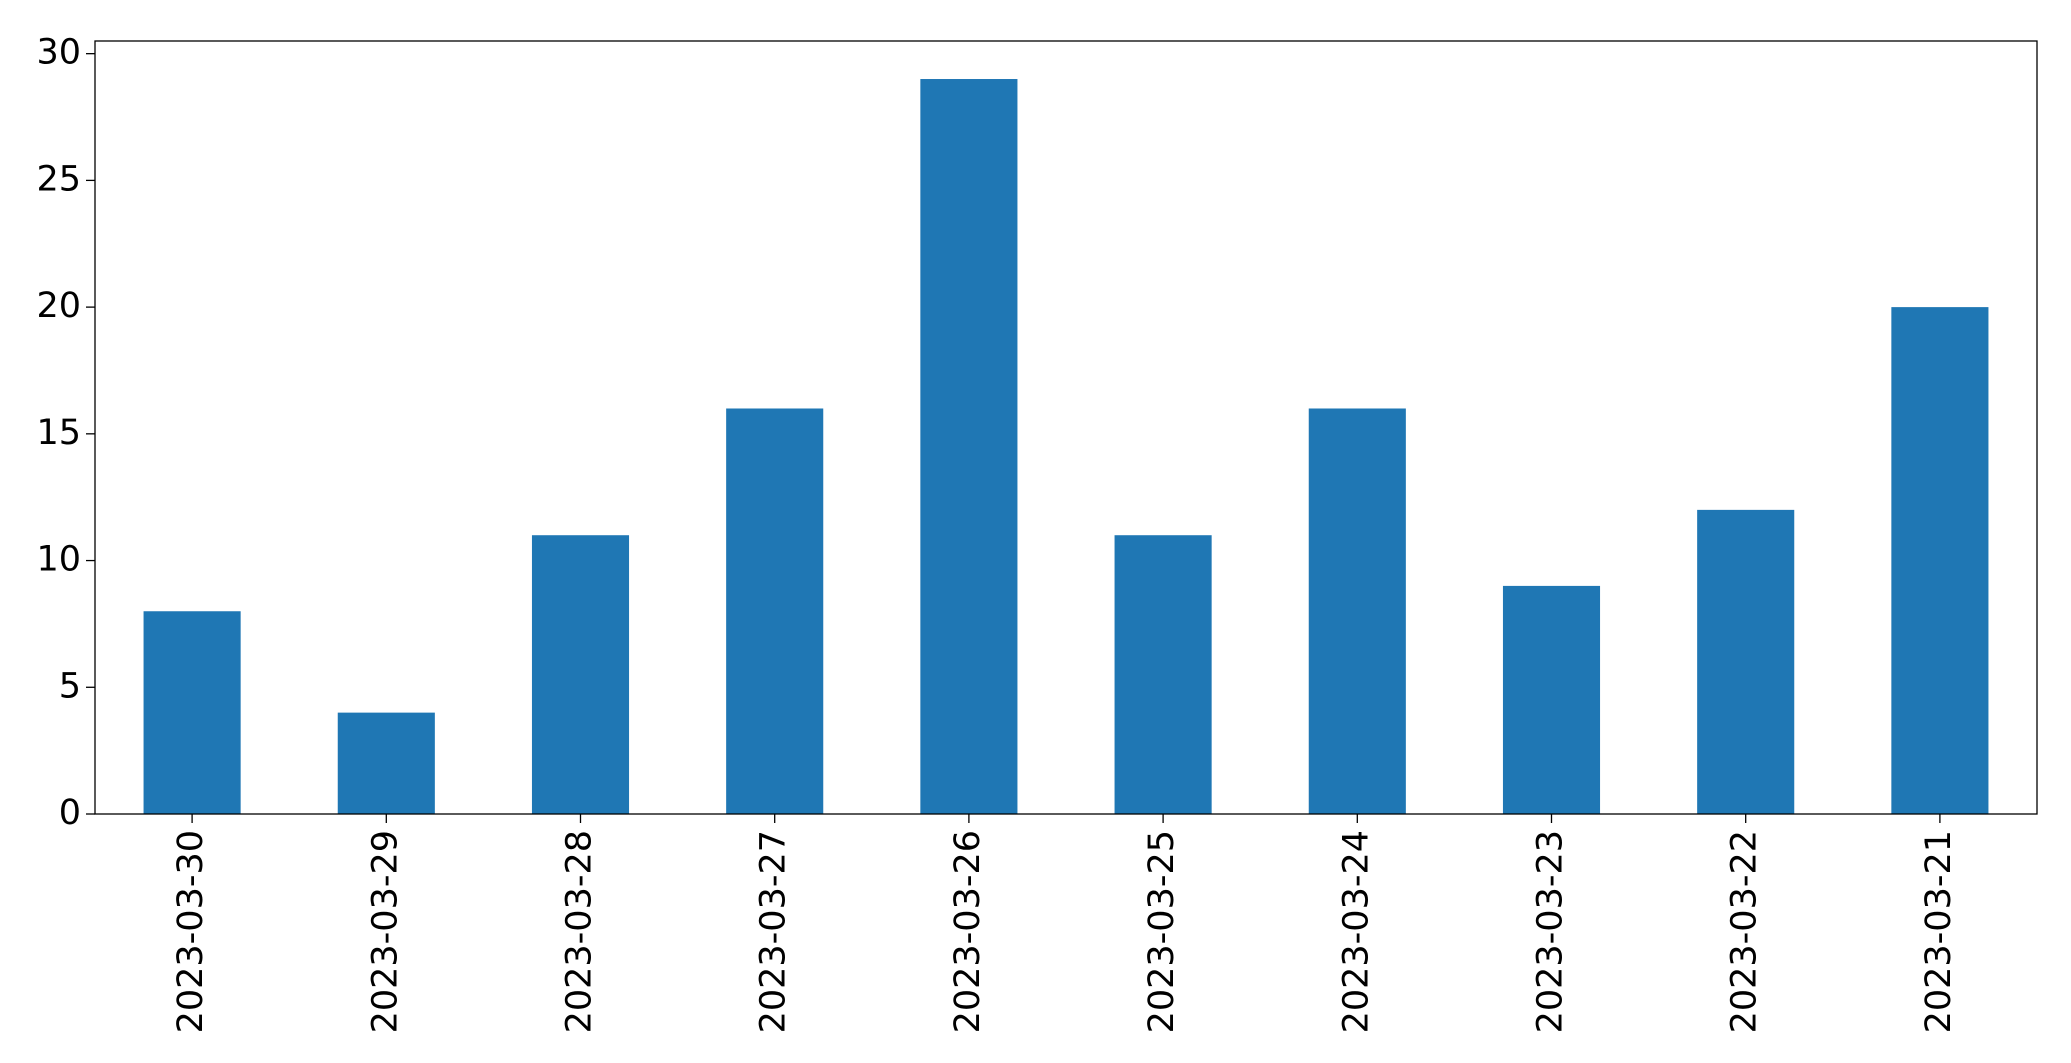 Image resolution: width=2071 pixels, height=1063 pixels. Describe the element at coordinates (191, 931) in the screenshot. I see `x-tick-label: 2023-03-30` at that location.